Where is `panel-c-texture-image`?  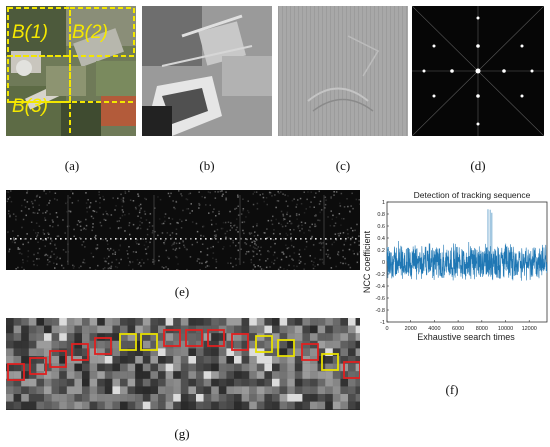 panel-c-texture-image is located at coordinates (343, 71).